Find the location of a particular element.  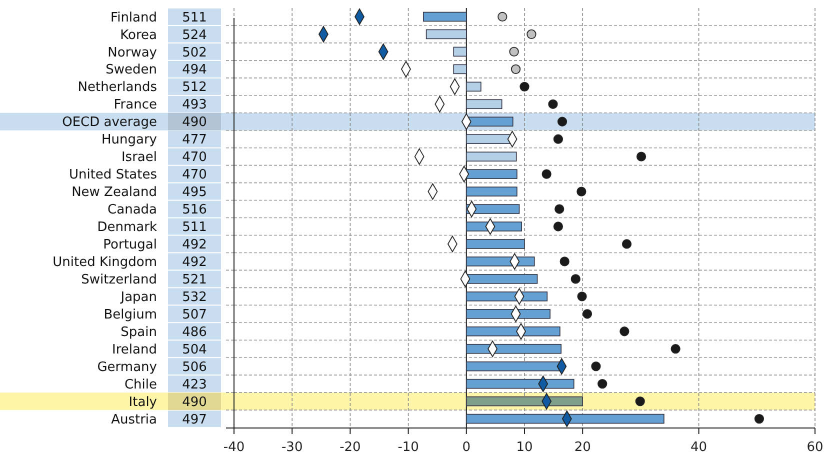

y-tick-label: Germany is located at coordinates (127, 367).